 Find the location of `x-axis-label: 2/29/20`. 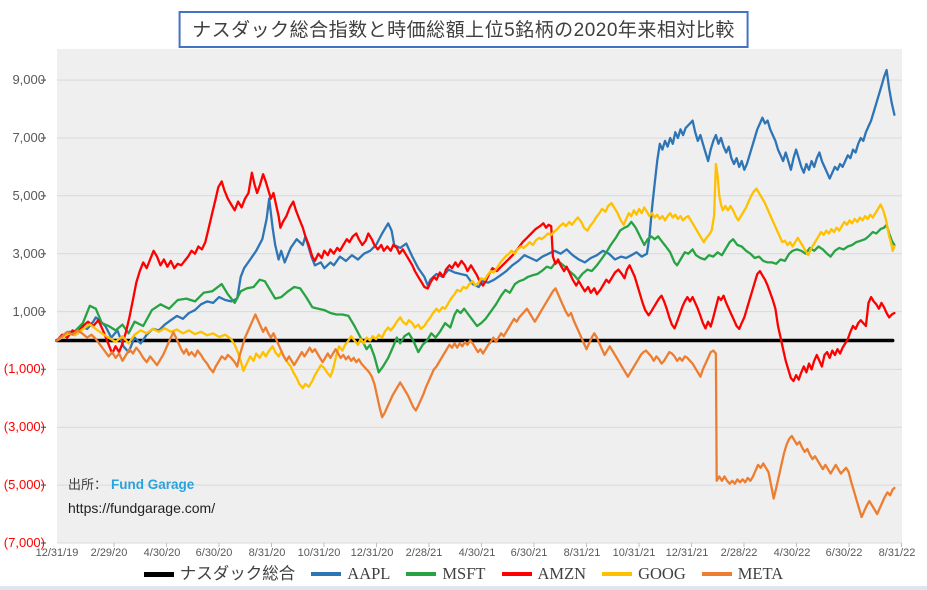

x-axis-label: 2/29/20 is located at coordinates (109, 553).